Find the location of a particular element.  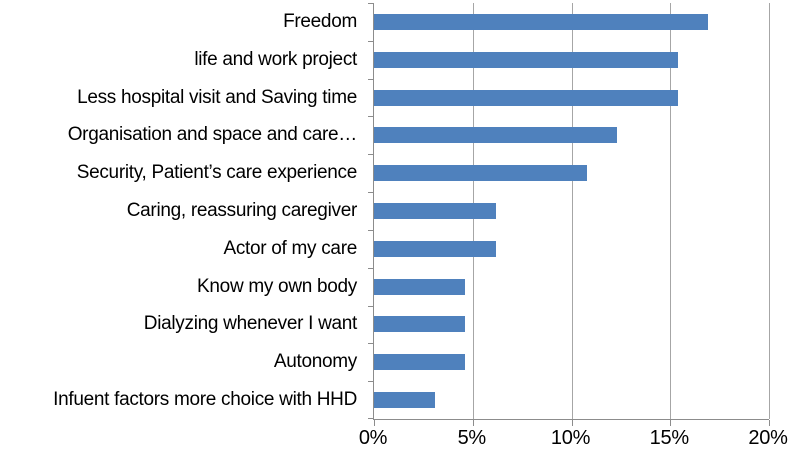

x-axis-tick-label: 10% is located at coordinates (570, 438).